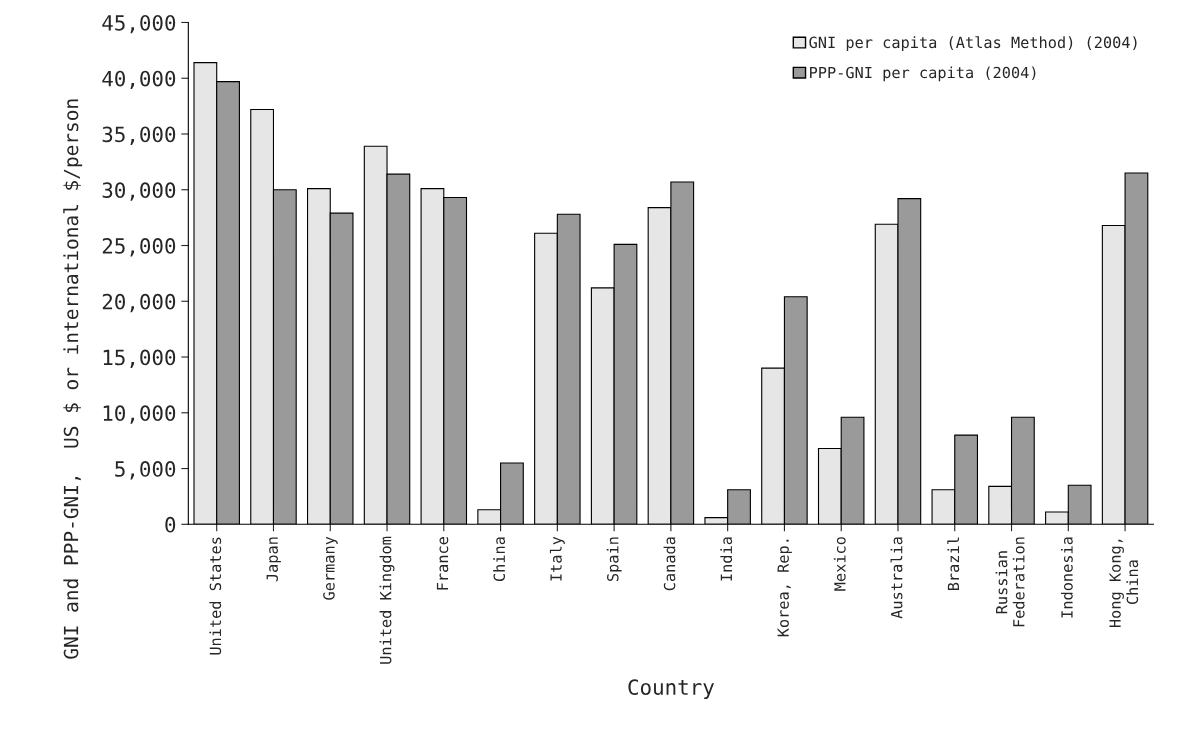 Image resolution: width=1177 pixels, height=749 pixels. What do you see at coordinates (145, 470) in the screenshot?
I see `y-tick-label: 5,000` at bounding box center [145, 470].